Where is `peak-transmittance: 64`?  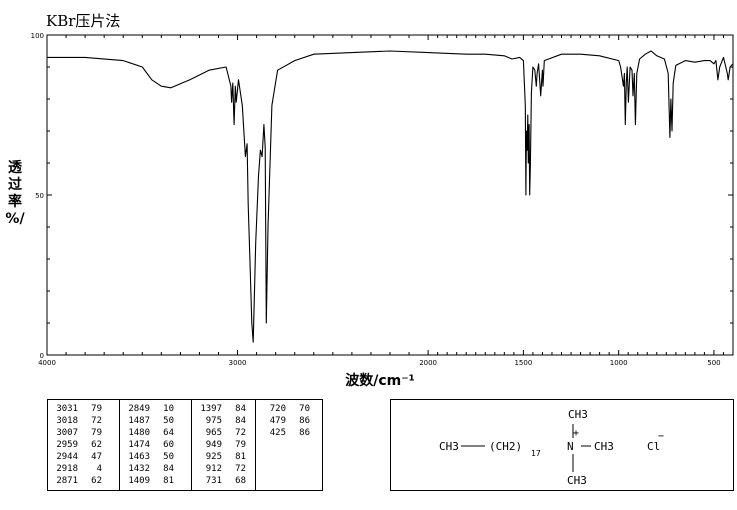 peak-transmittance: 64 is located at coordinates (168, 433).